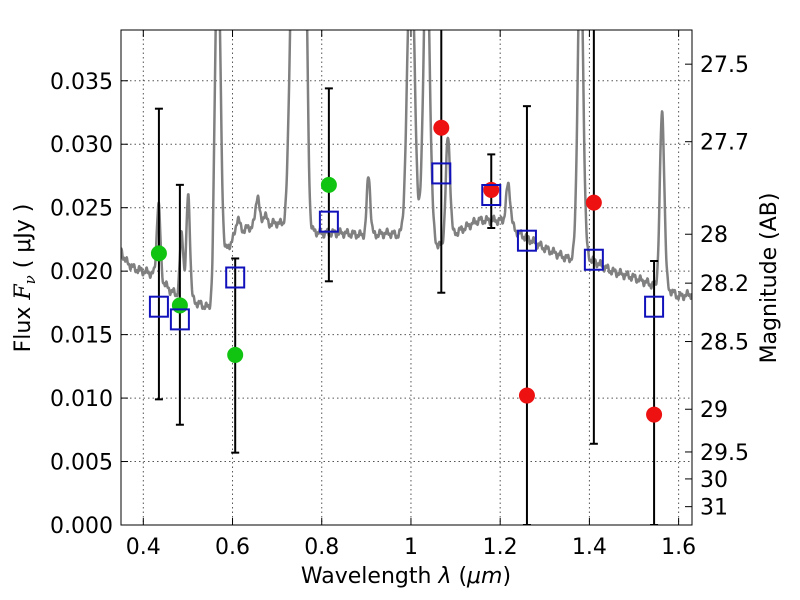 This screenshot has width=800, height=600. I want to click on y-tick-label: 0.005, so click(81, 463).